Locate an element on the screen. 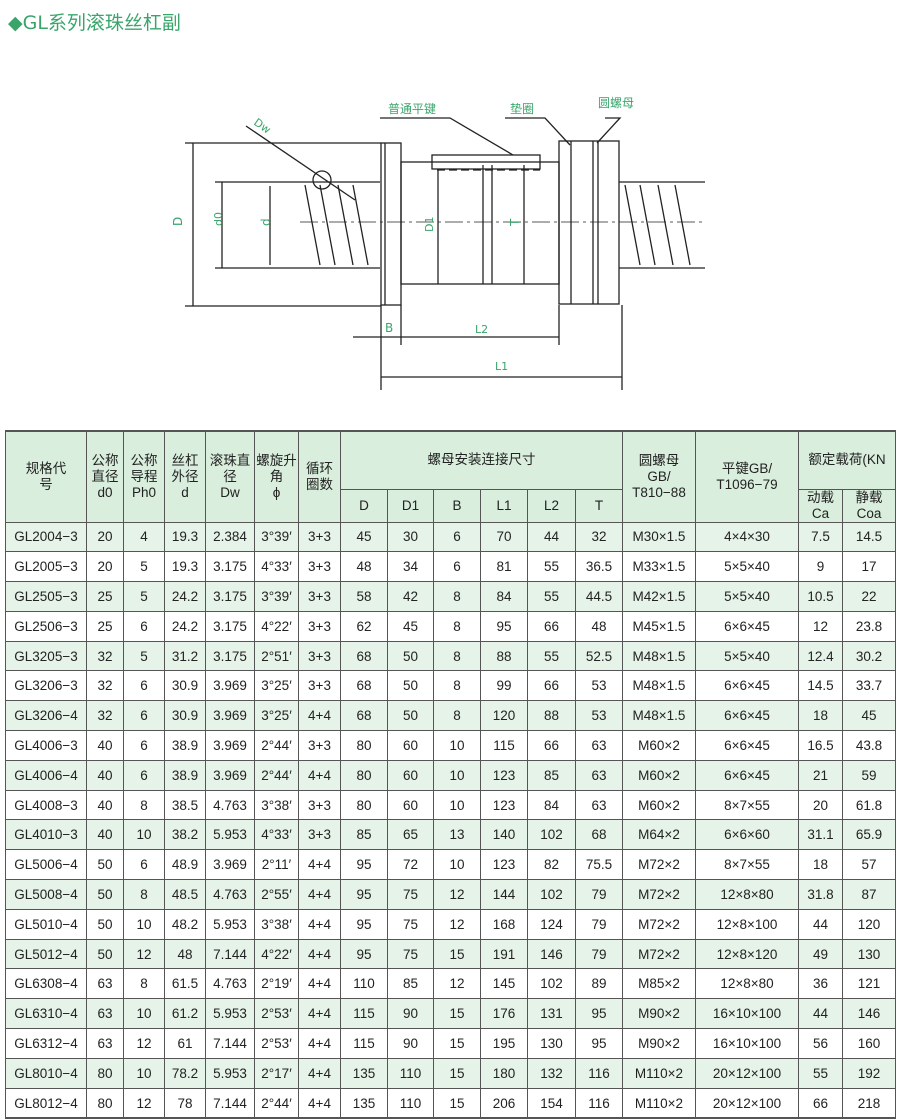  table-cell: 12×8×100 is located at coordinates (747, 924).